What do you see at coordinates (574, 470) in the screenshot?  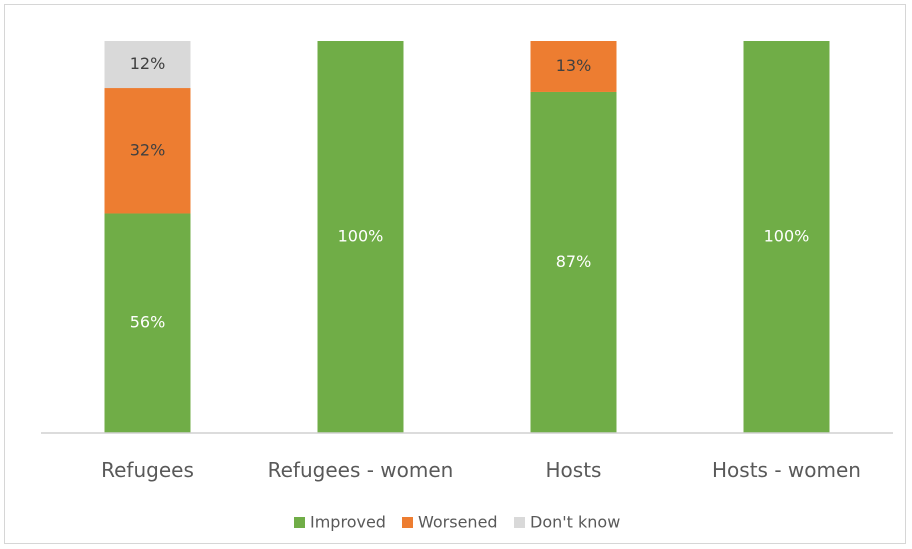 I see `category-label-hosts: Hosts` at bounding box center [574, 470].